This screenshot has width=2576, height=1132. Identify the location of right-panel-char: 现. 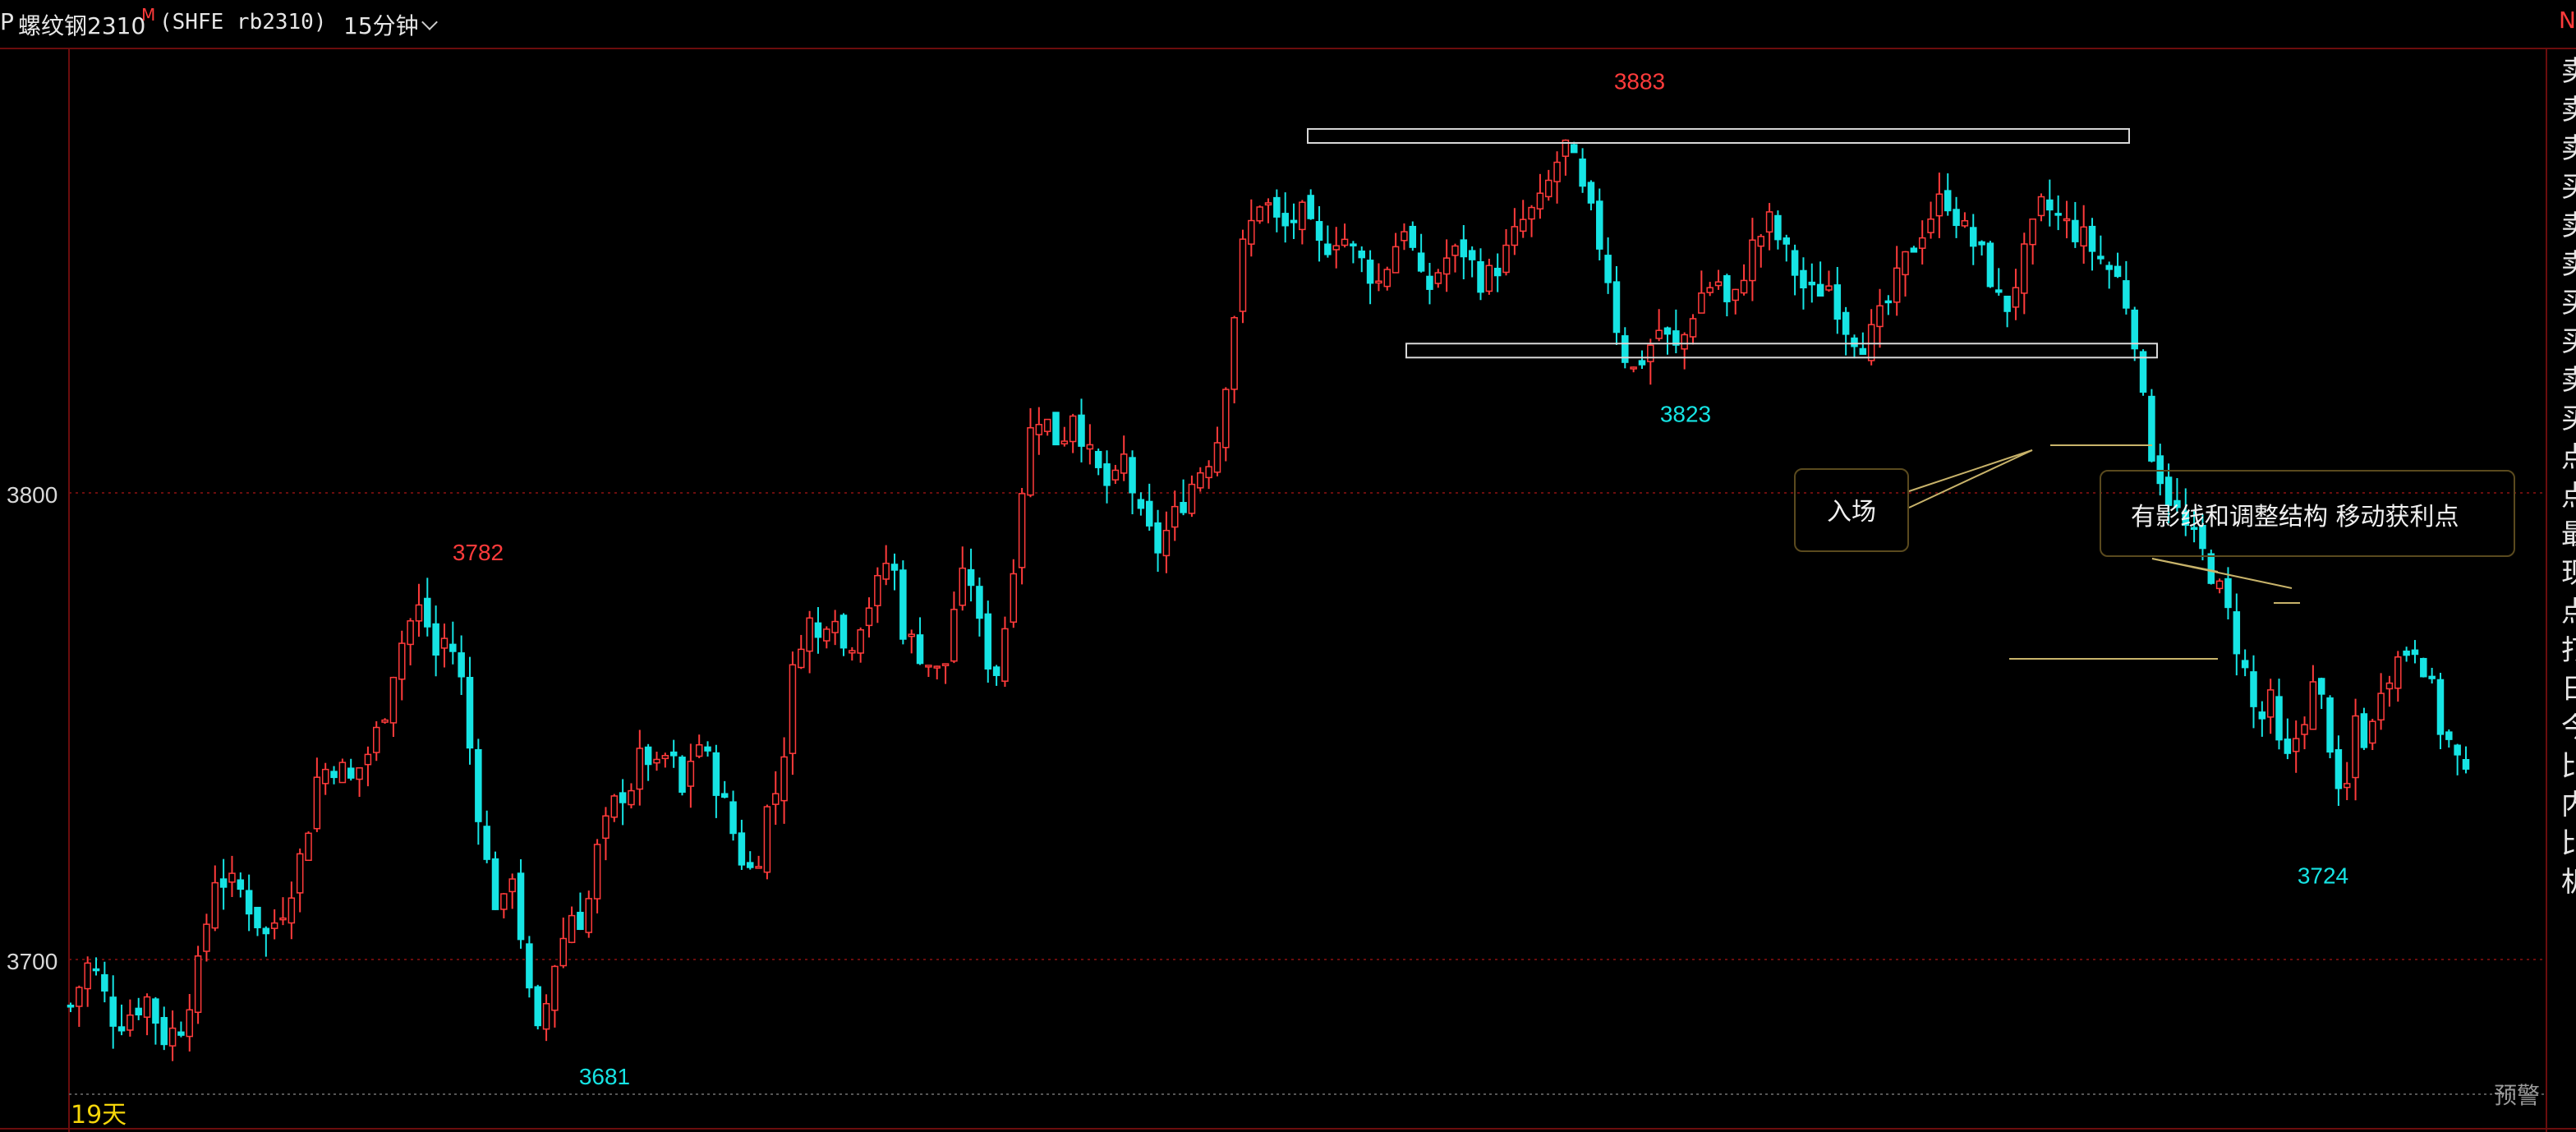
(2568, 573).